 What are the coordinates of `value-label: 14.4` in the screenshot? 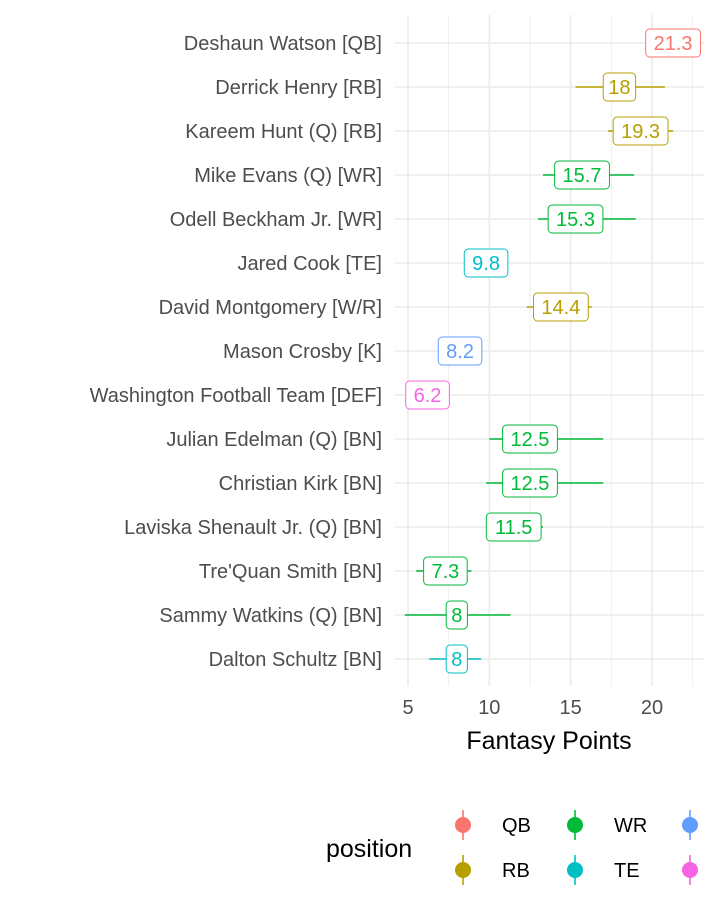 It's located at (560, 308).